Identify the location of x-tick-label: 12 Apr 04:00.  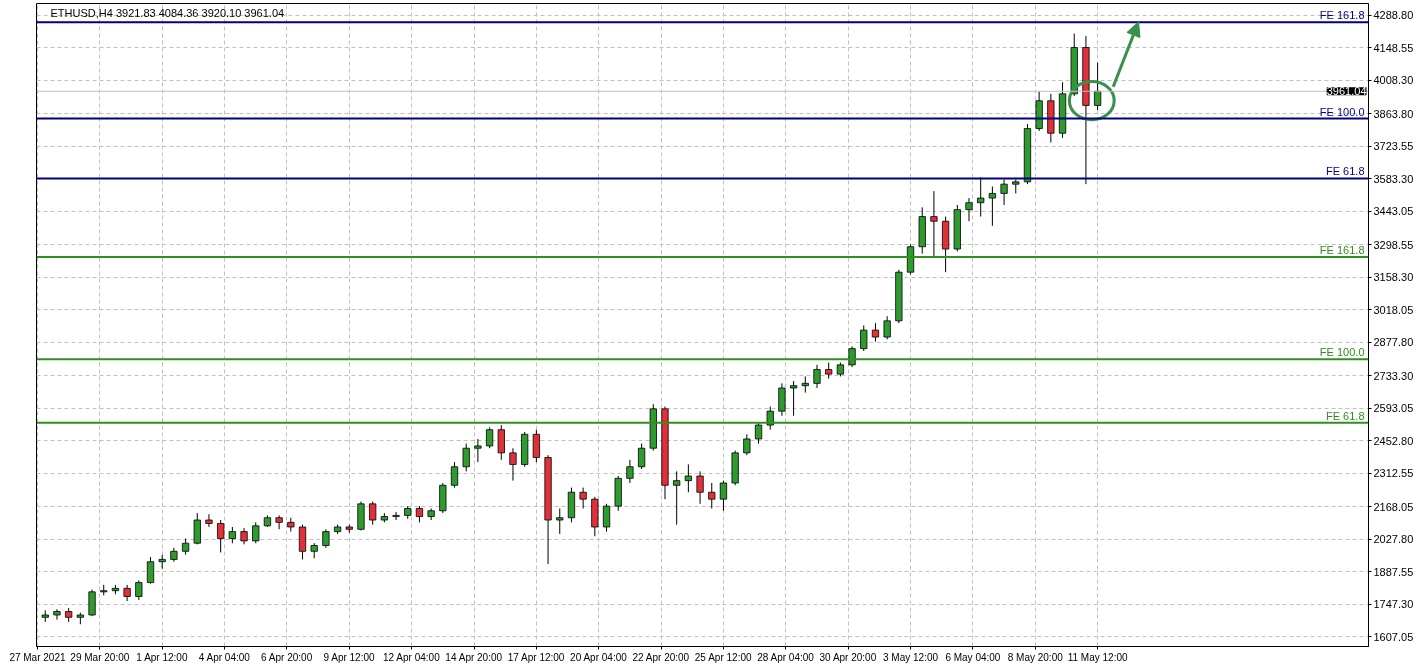
(412, 657).